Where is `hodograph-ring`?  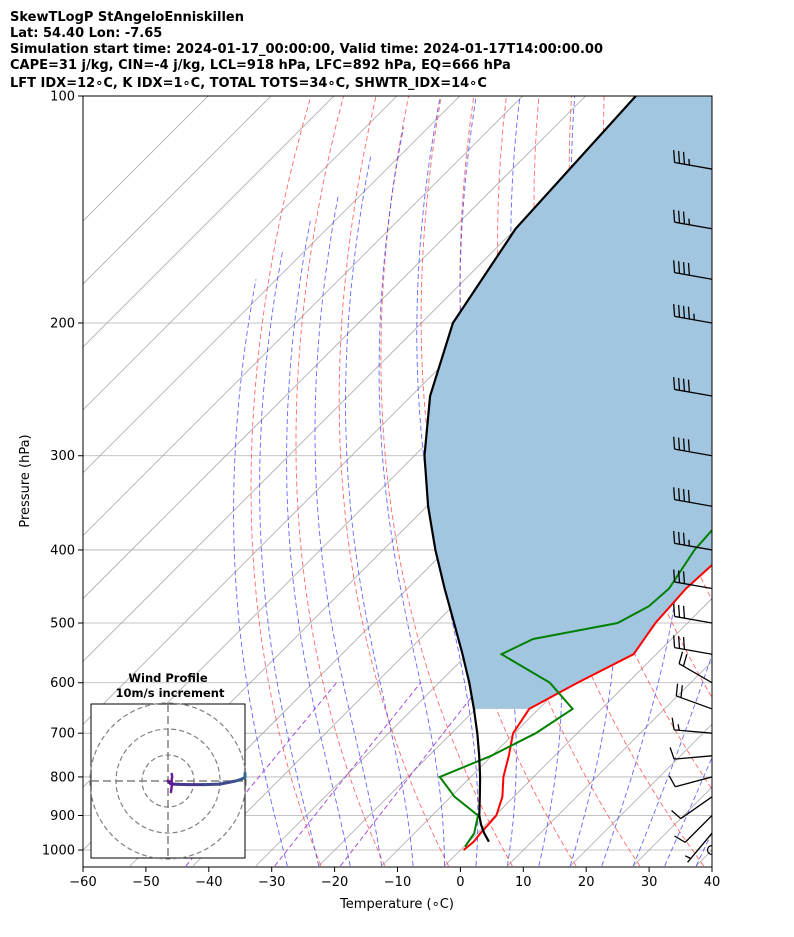 hodograph-ring is located at coordinates (168, 781).